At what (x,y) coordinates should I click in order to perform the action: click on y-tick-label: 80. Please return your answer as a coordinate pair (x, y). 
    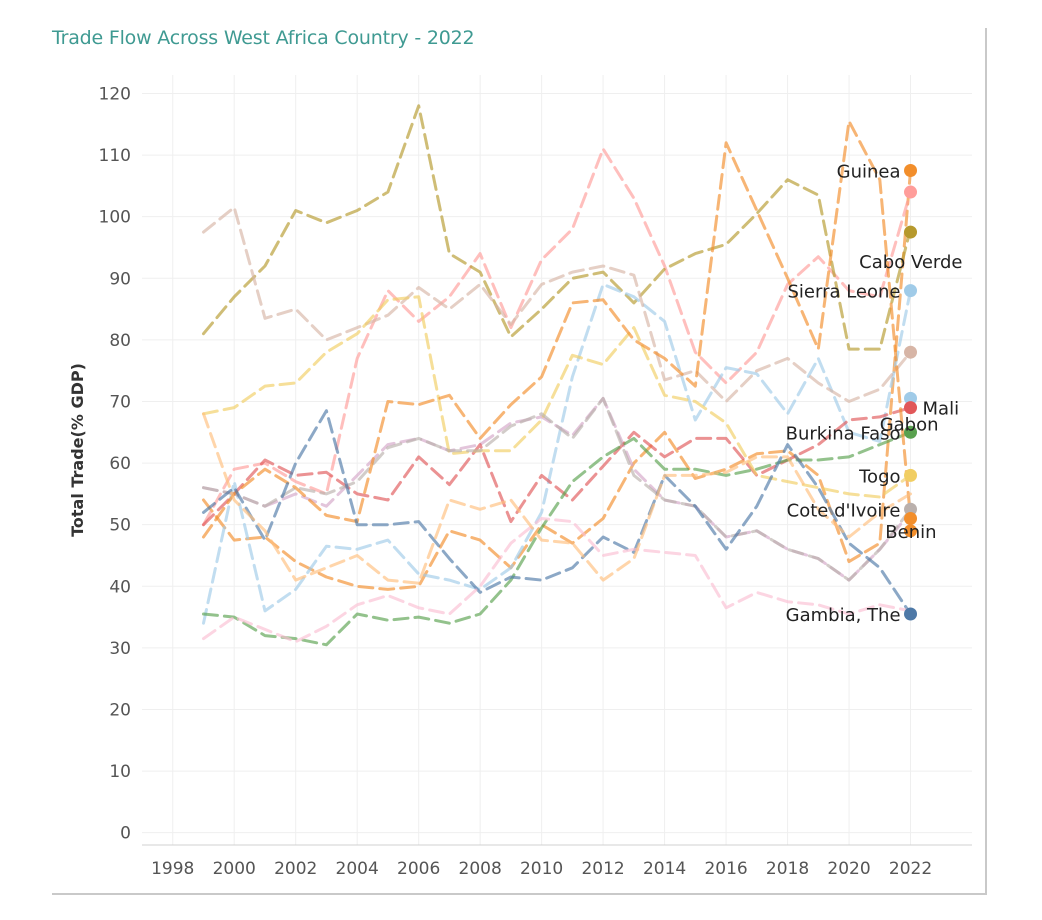
    Looking at the image, I should click on (120, 341).